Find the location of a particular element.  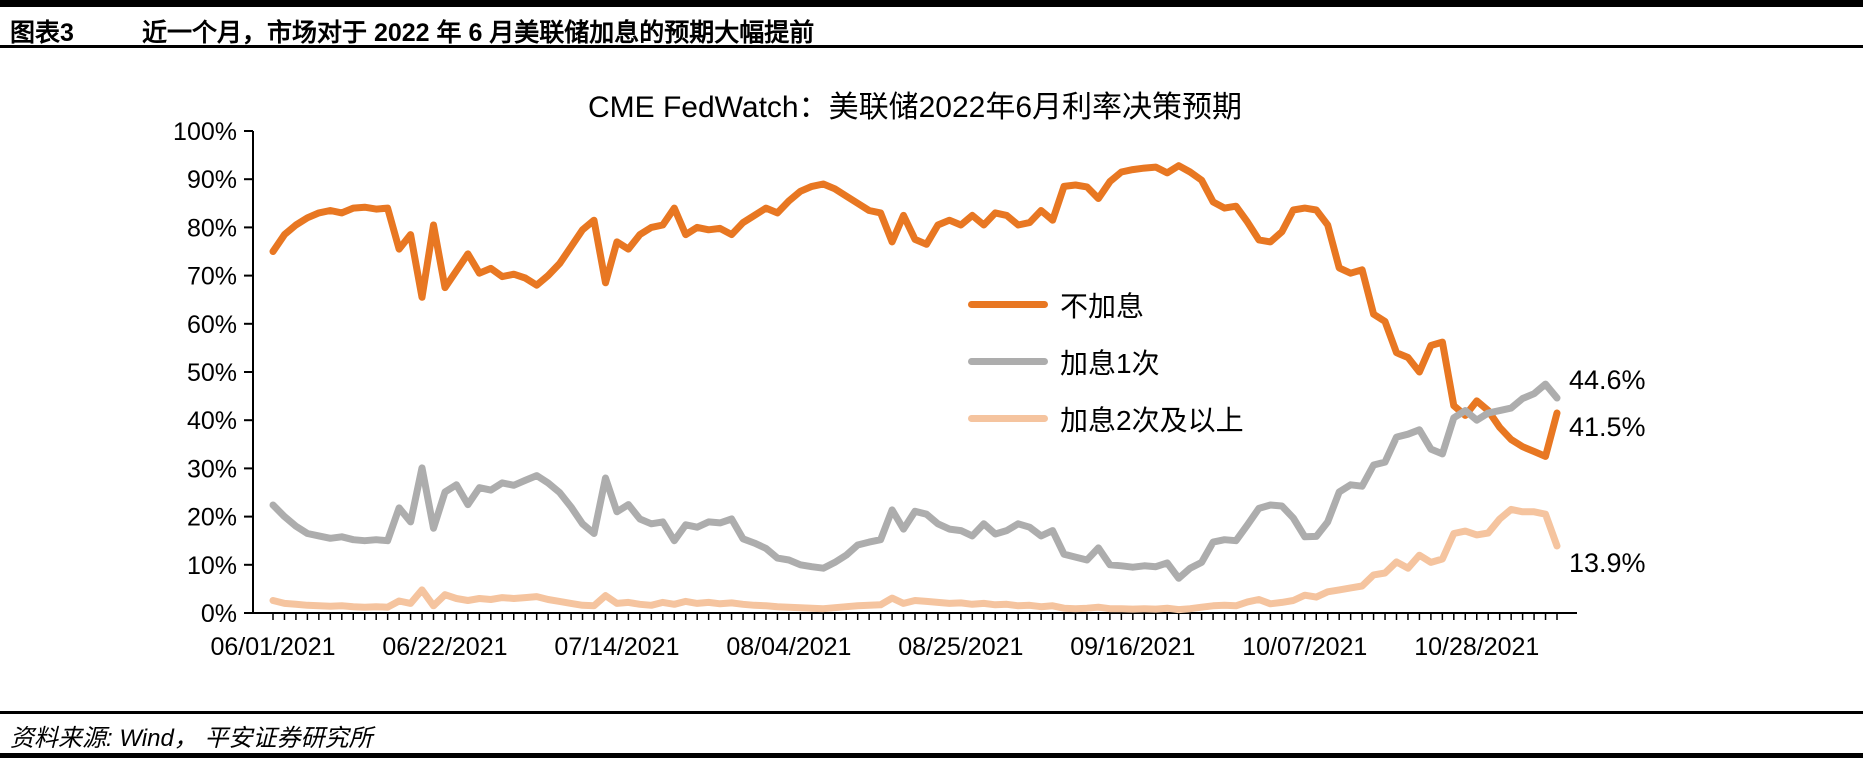

svg-text: 06/22/2021 is located at coordinates (444, 647).